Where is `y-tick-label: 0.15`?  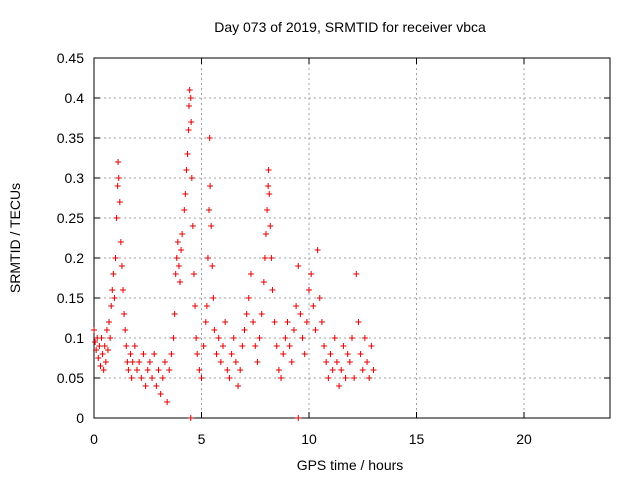 y-tick-label: 0.15 is located at coordinates (70, 298).